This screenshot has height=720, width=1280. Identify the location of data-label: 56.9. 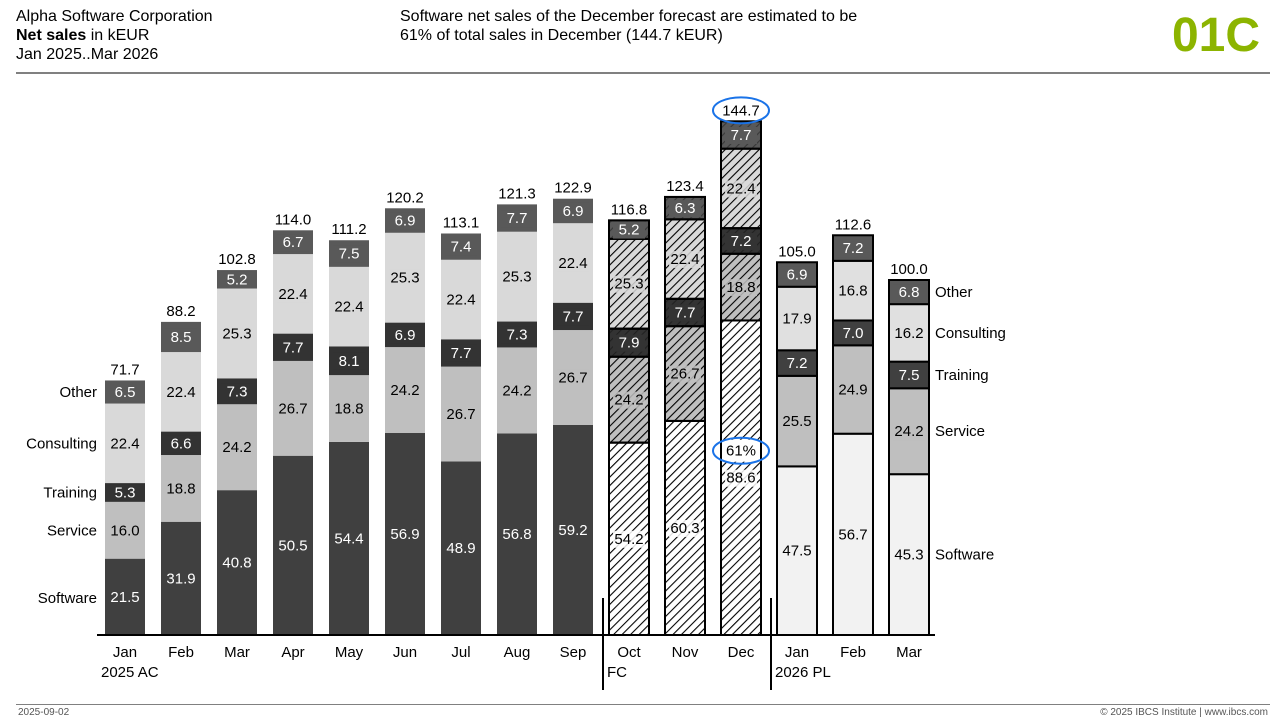
(404, 534).